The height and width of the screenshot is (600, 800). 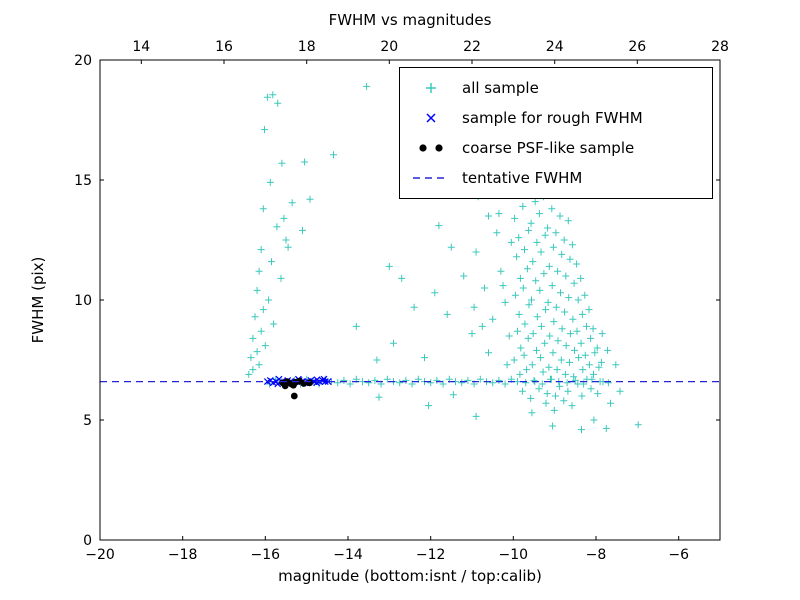 What do you see at coordinates (500, 88) in the screenshot?
I see `legend-label: all sample` at bounding box center [500, 88].